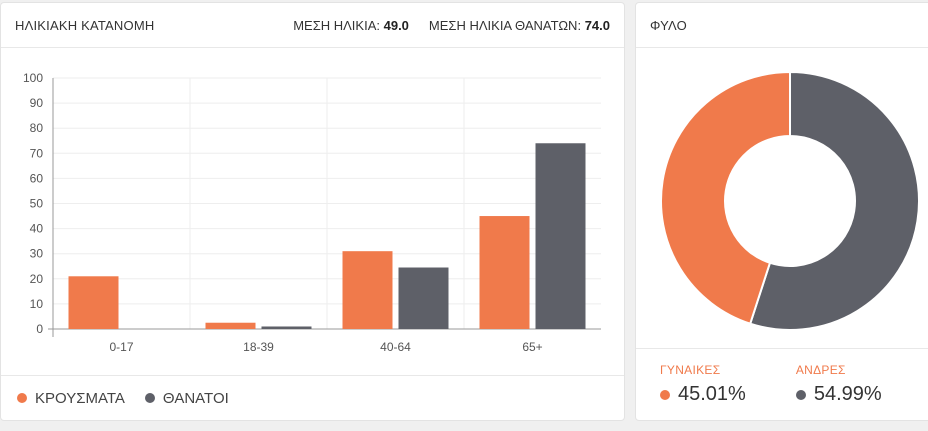  What do you see at coordinates (312, 397) in the screenshot?
I see `age-legend: ΚΡΟΥΣΜΑΤΑ ΘΑΝΑΤΟΙ` at bounding box center [312, 397].